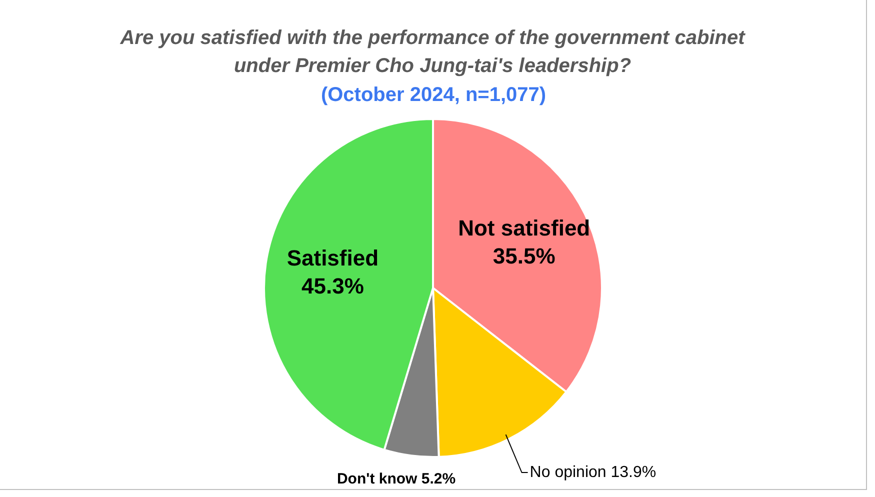 The image size is (875, 497). I want to click on slice-label: Not satisfied, so click(524, 228).